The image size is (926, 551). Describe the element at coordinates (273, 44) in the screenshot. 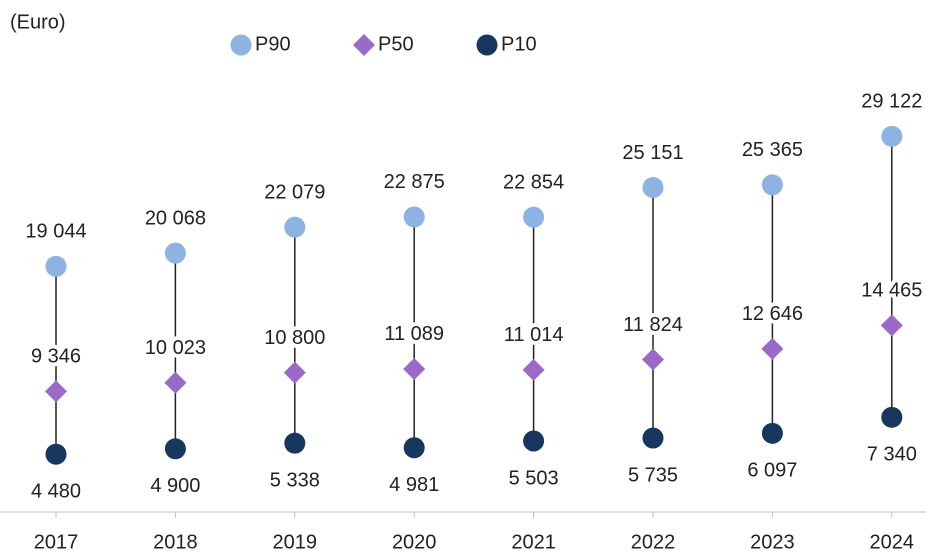

I see `legend-label: P90` at that location.